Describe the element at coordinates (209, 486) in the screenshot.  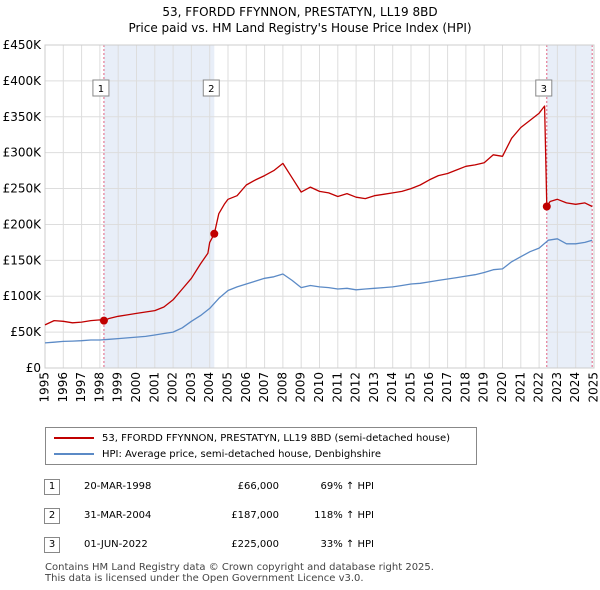
I see `table-row: 1 20-MAR-1998 £66,000 69% ↑ HPI` at that location.